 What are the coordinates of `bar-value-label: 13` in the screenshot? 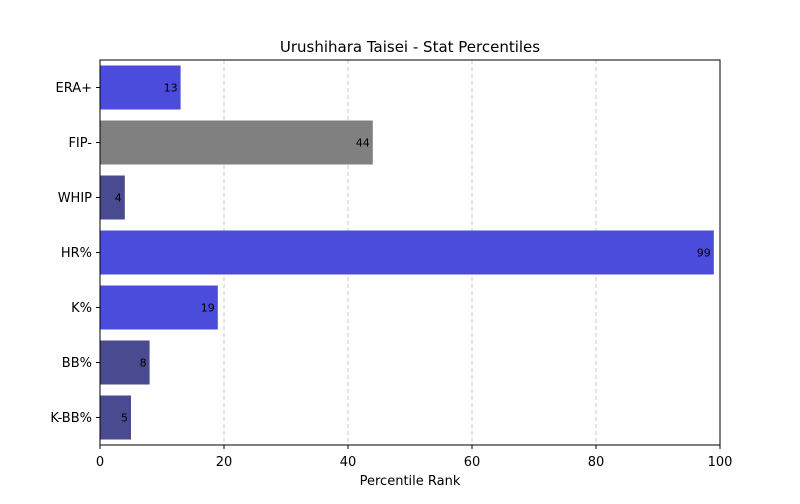 It's located at (171, 88).